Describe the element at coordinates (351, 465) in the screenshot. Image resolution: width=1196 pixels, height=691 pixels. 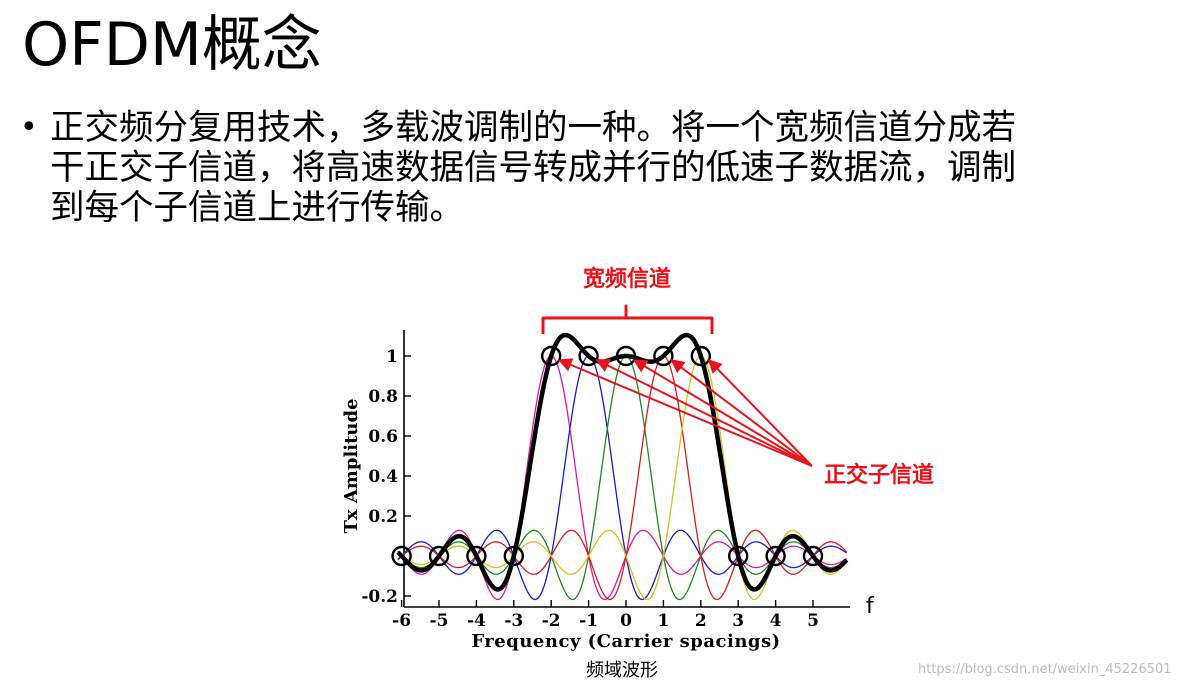
I see `y-axis-label: Tx Amplitude` at that location.